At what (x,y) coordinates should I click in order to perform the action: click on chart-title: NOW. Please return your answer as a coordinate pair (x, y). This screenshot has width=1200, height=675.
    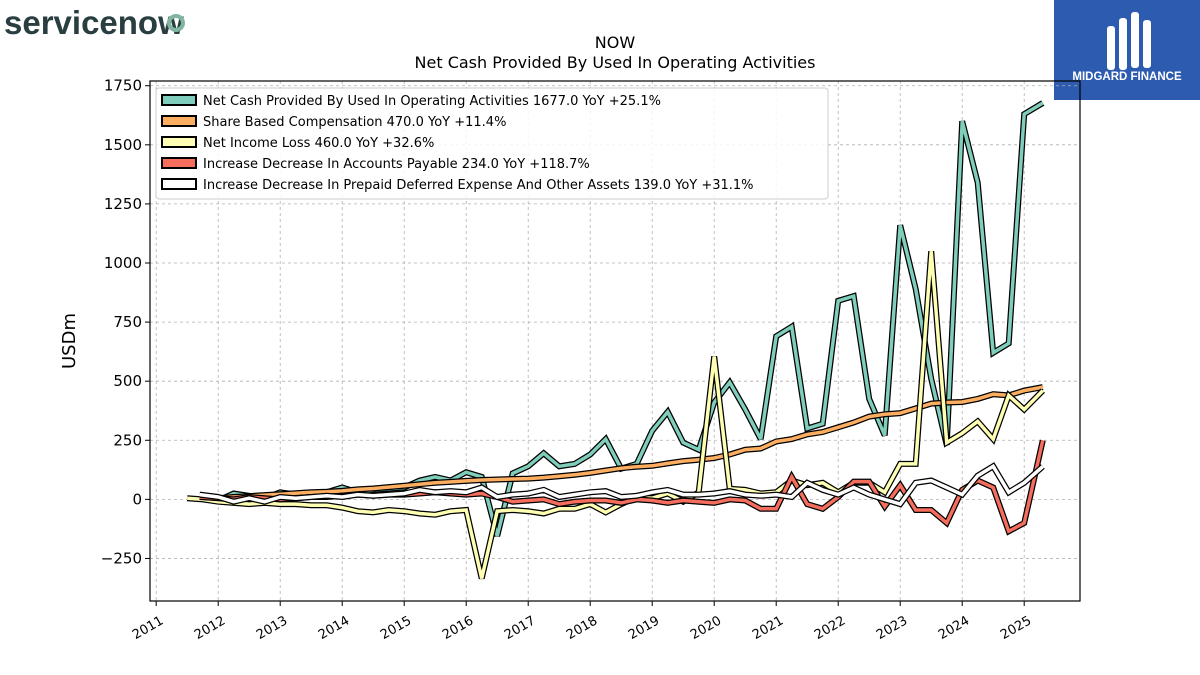
    Looking at the image, I should click on (615, 42).